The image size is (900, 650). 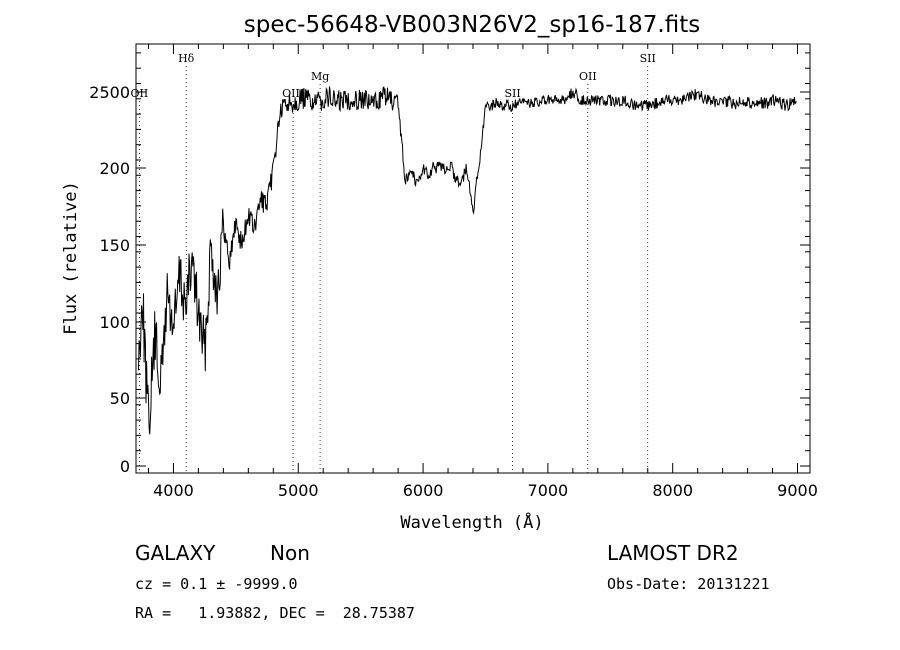 What do you see at coordinates (298, 490) in the screenshot?
I see `x-tick-label: 5000` at bounding box center [298, 490].